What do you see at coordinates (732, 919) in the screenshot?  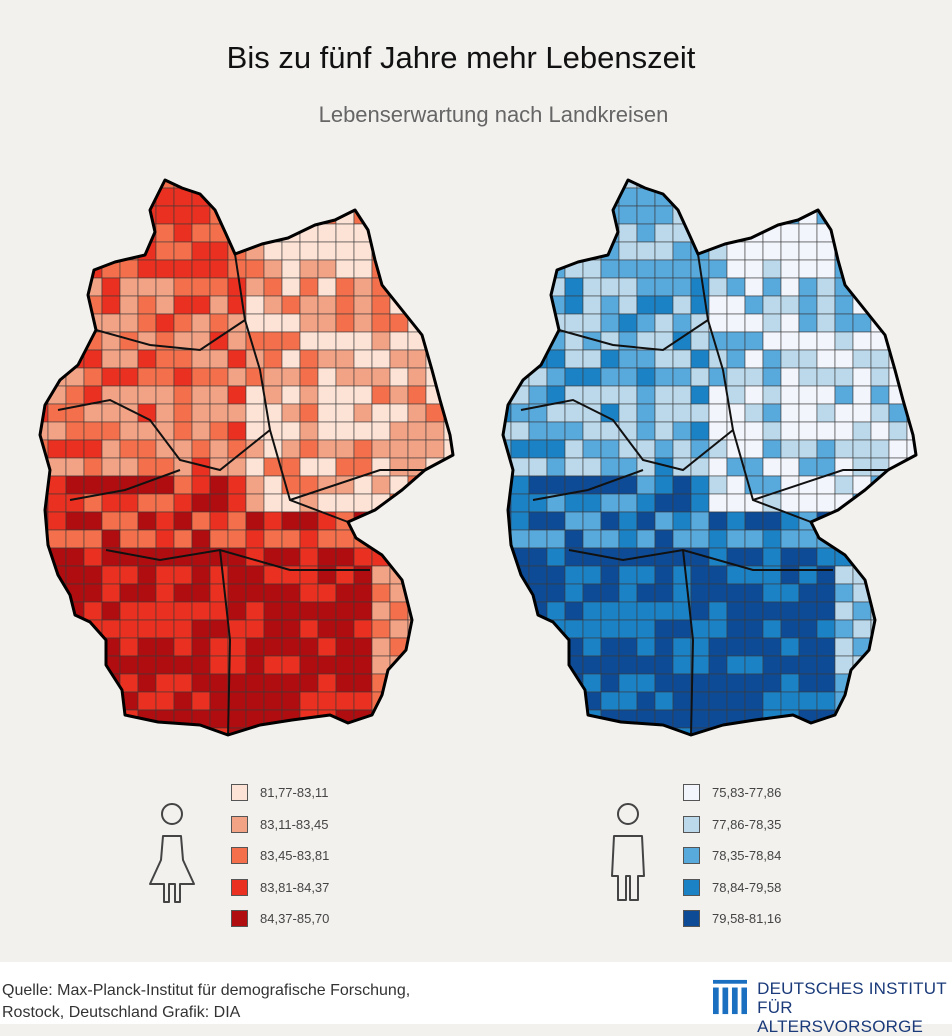 I see `legend-item: 79,58-81,16` at bounding box center [732, 919].